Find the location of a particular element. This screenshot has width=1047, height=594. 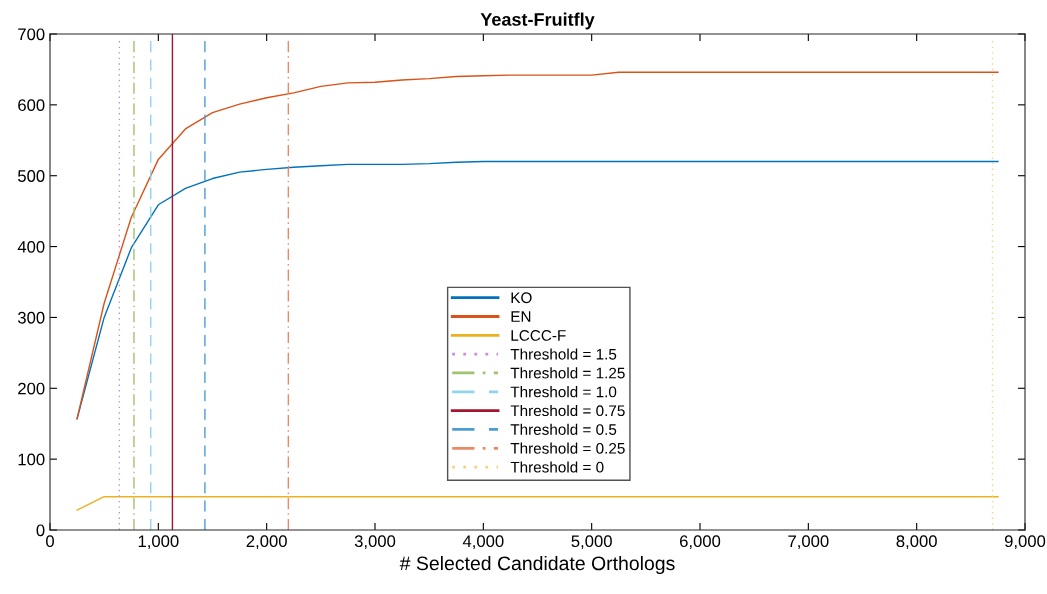

x-tick-label: 7,000 is located at coordinates (808, 542).